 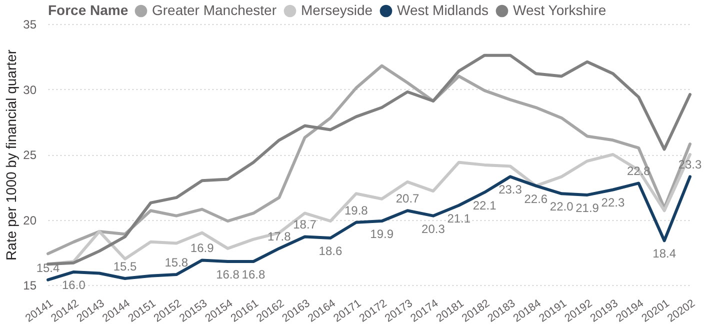 I want to click on legend-label: West Midlands, so click(x=443, y=10).